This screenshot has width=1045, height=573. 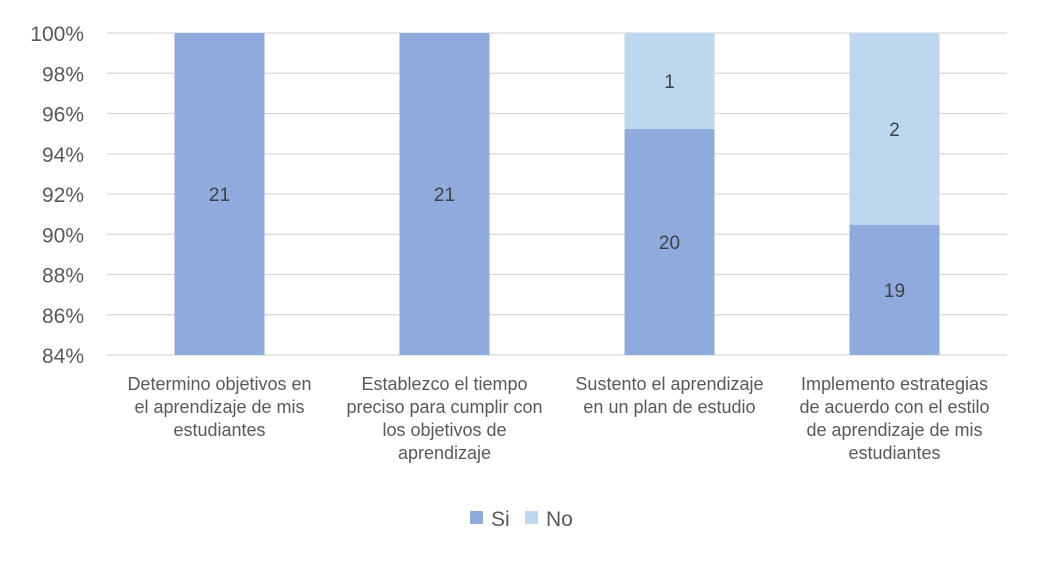 What do you see at coordinates (63, 74) in the screenshot?
I see `y-tick-label: 98%` at bounding box center [63, 74].